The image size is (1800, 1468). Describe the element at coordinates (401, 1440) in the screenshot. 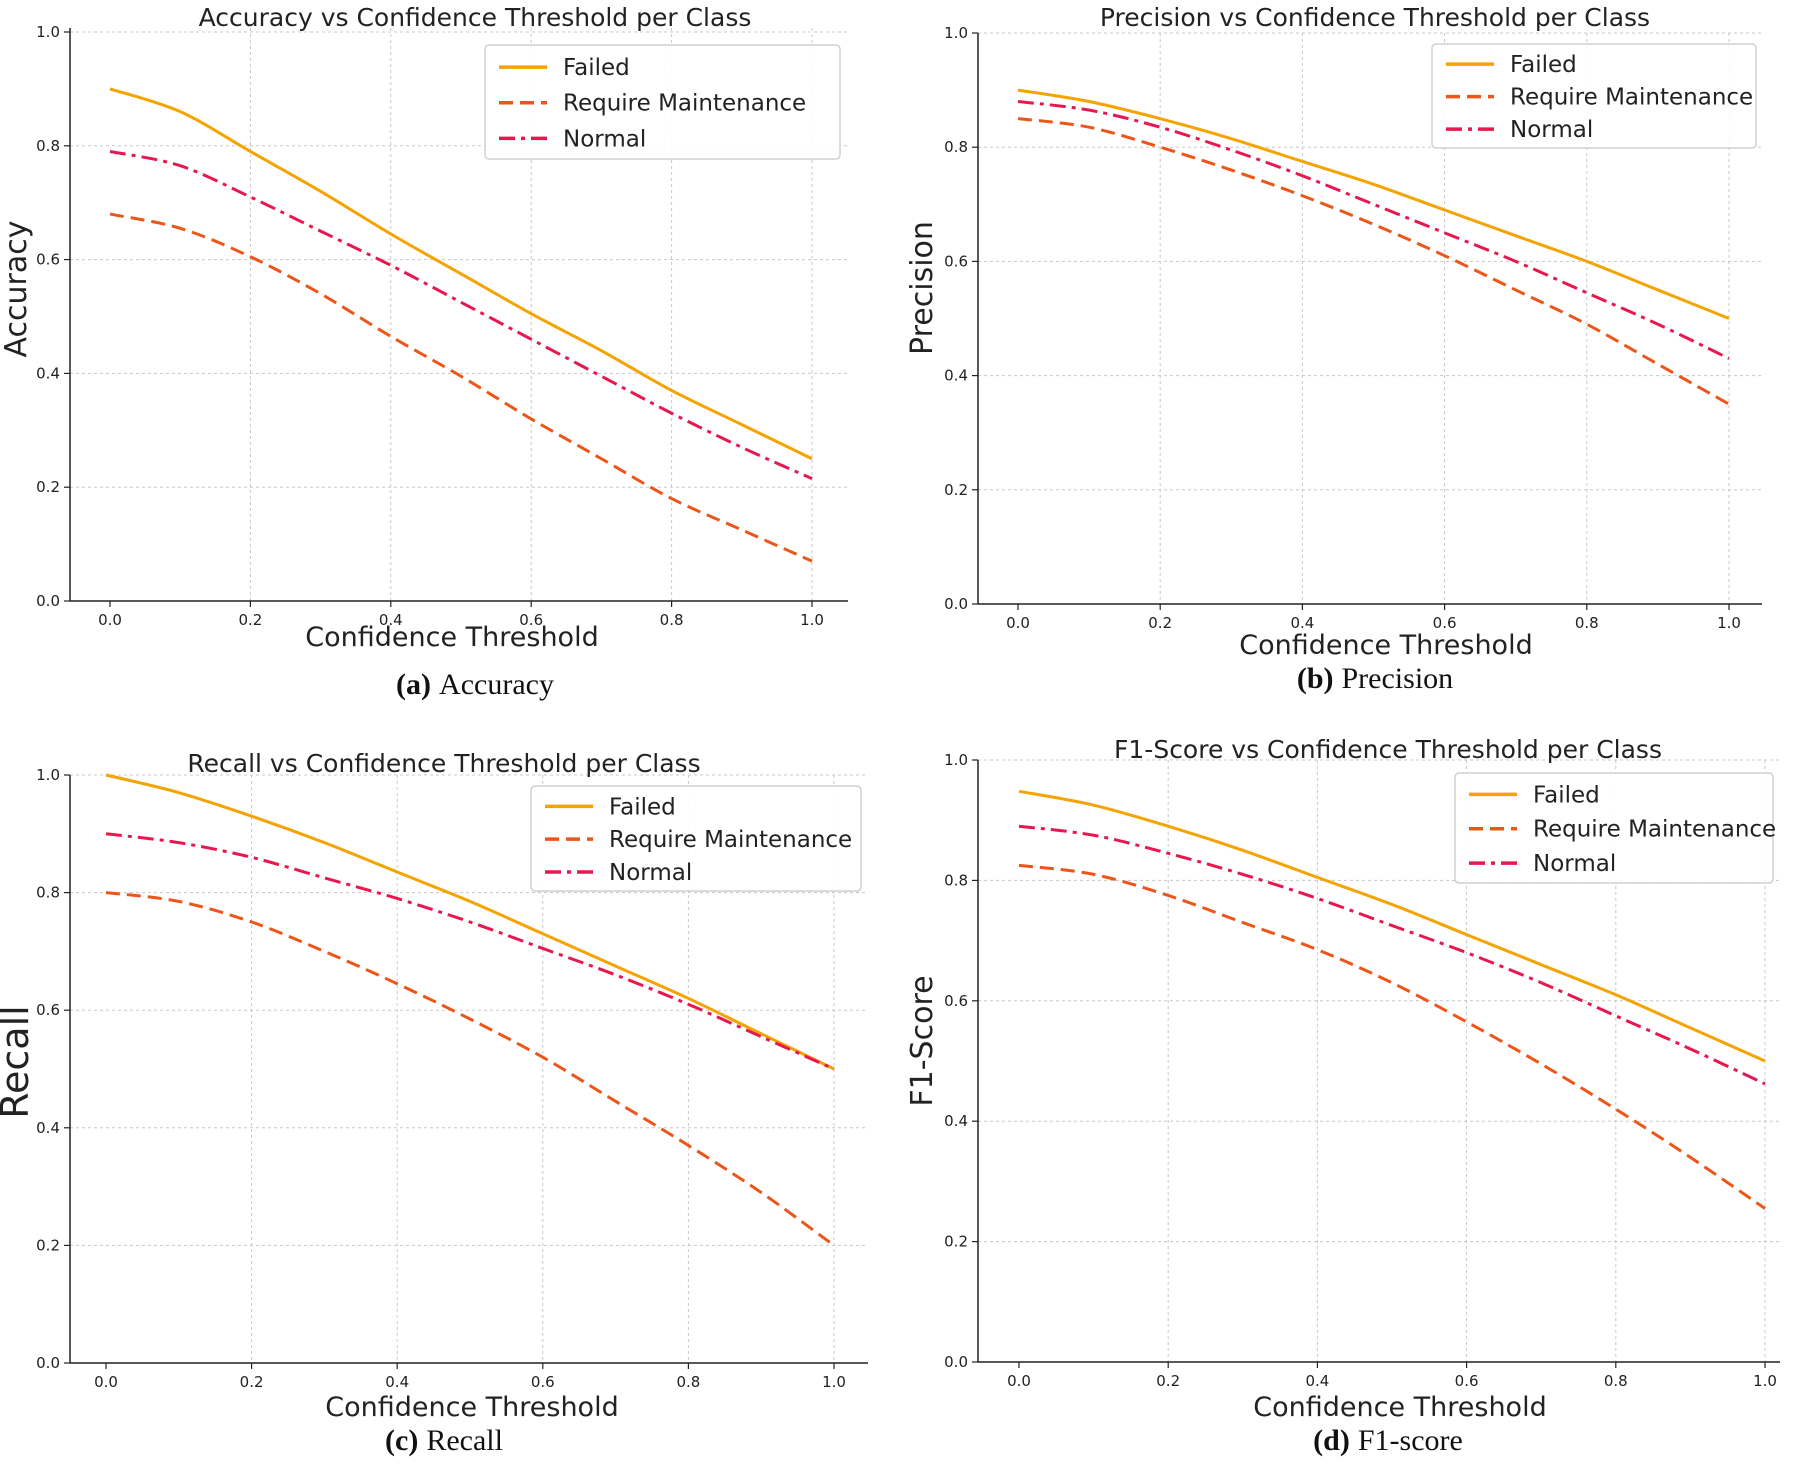

I see `caption-label: (c)` at that location.